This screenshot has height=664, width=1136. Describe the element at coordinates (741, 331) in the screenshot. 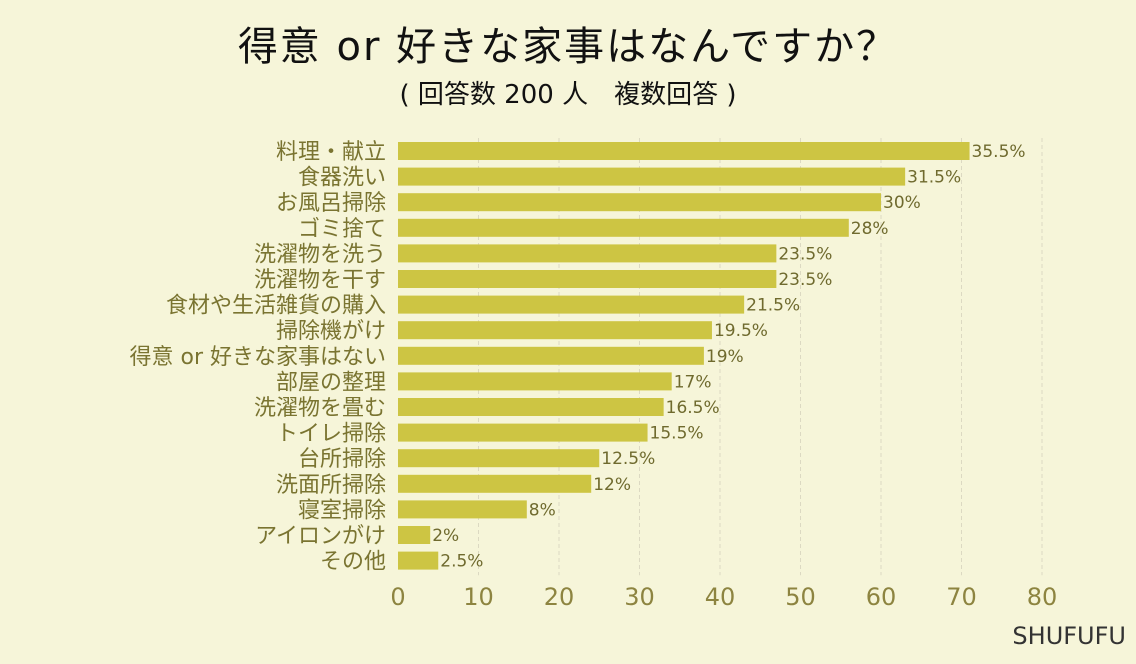

I see `value-label: 19.5%` at that location.